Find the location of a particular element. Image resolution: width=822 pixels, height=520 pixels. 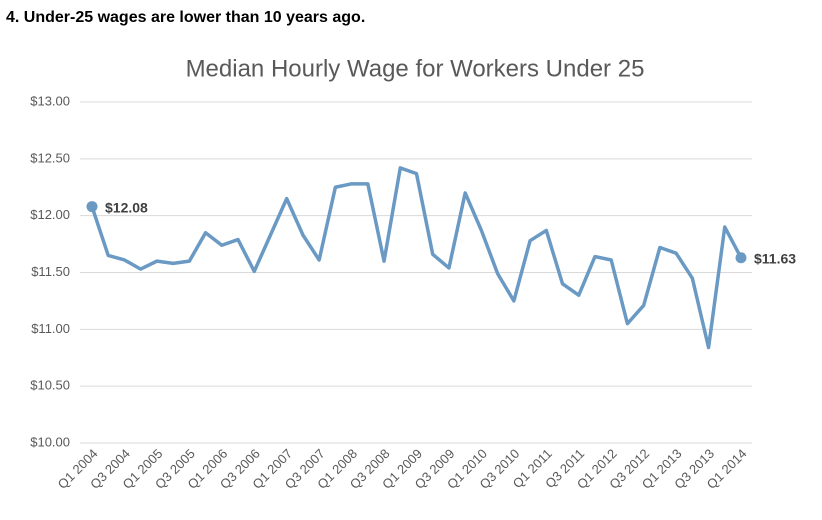

y-tick-label: $11.00 is located at coordinates (50, 328).